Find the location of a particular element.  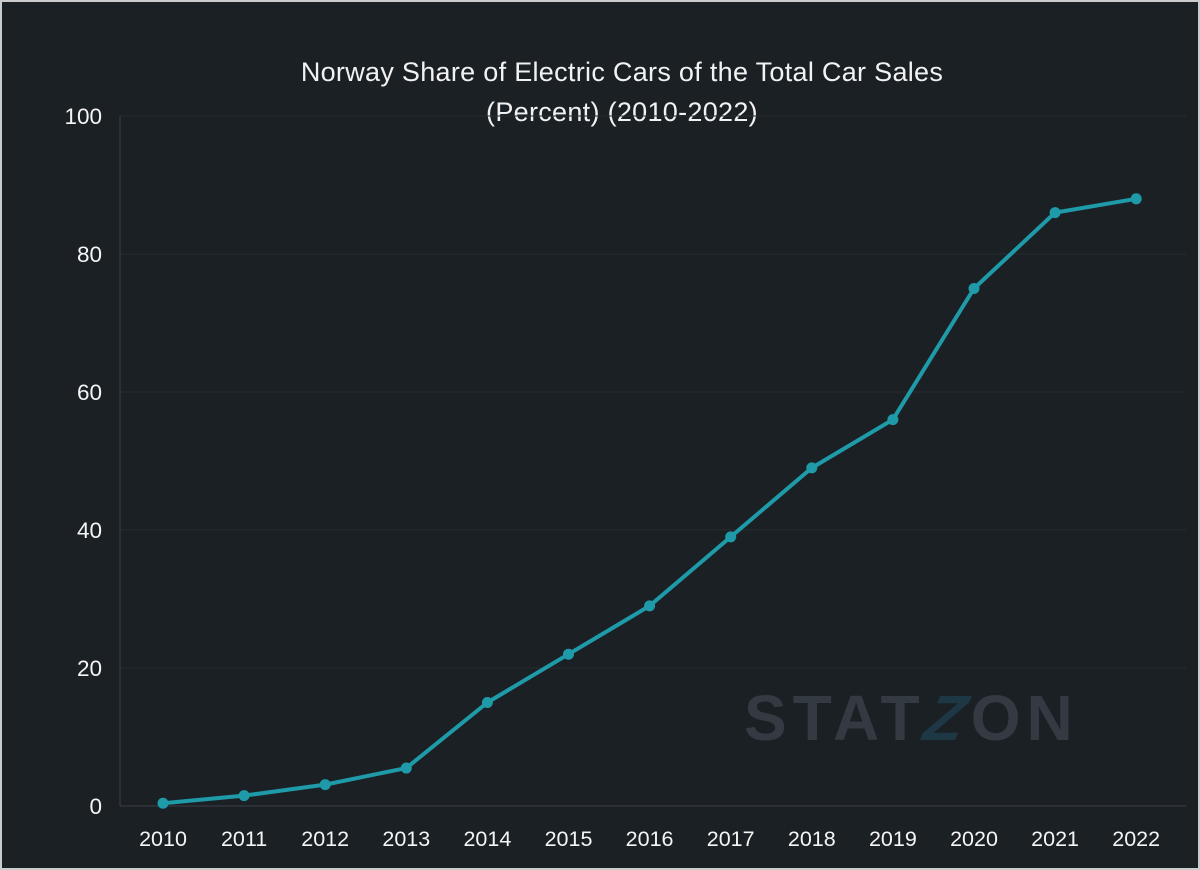

data-point-2020 is located at coordinates (974, 288).